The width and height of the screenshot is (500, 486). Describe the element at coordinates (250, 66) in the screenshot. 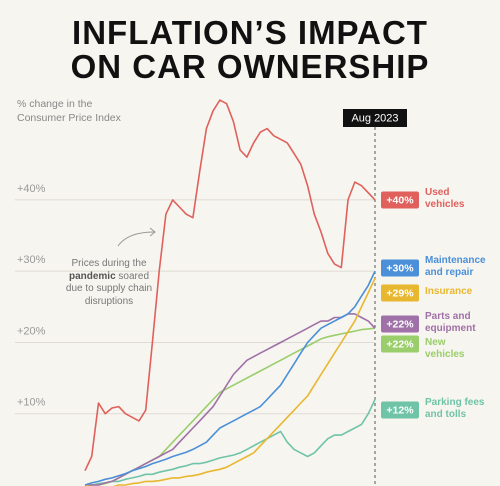

I see `title-line: ON CAR OWNERSHIP` at that location.